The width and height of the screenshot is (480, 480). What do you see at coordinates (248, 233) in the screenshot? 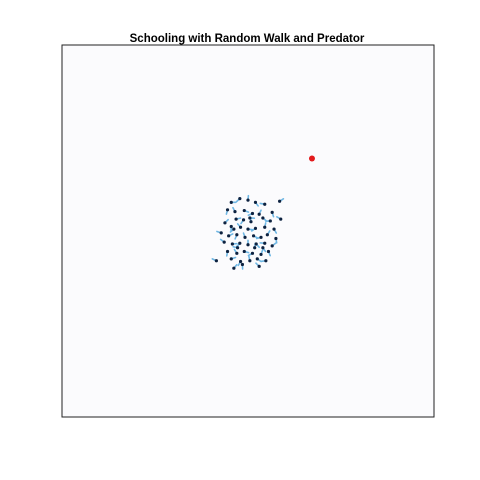
I see `fish-layer` at bounding box center [248, 233].